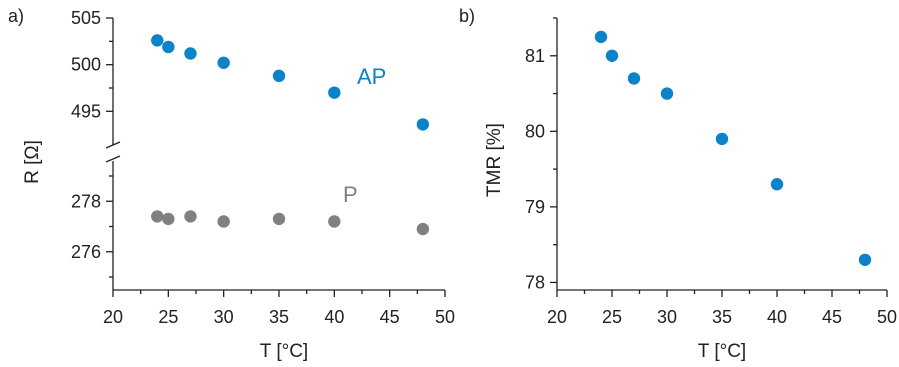 The image size is (899, 367). What do you see at coordinates (92, 143) in the screenshot?
I see `panel-a-y-ticks: 495 500 505 276 278` at bounding box center [92, 143].